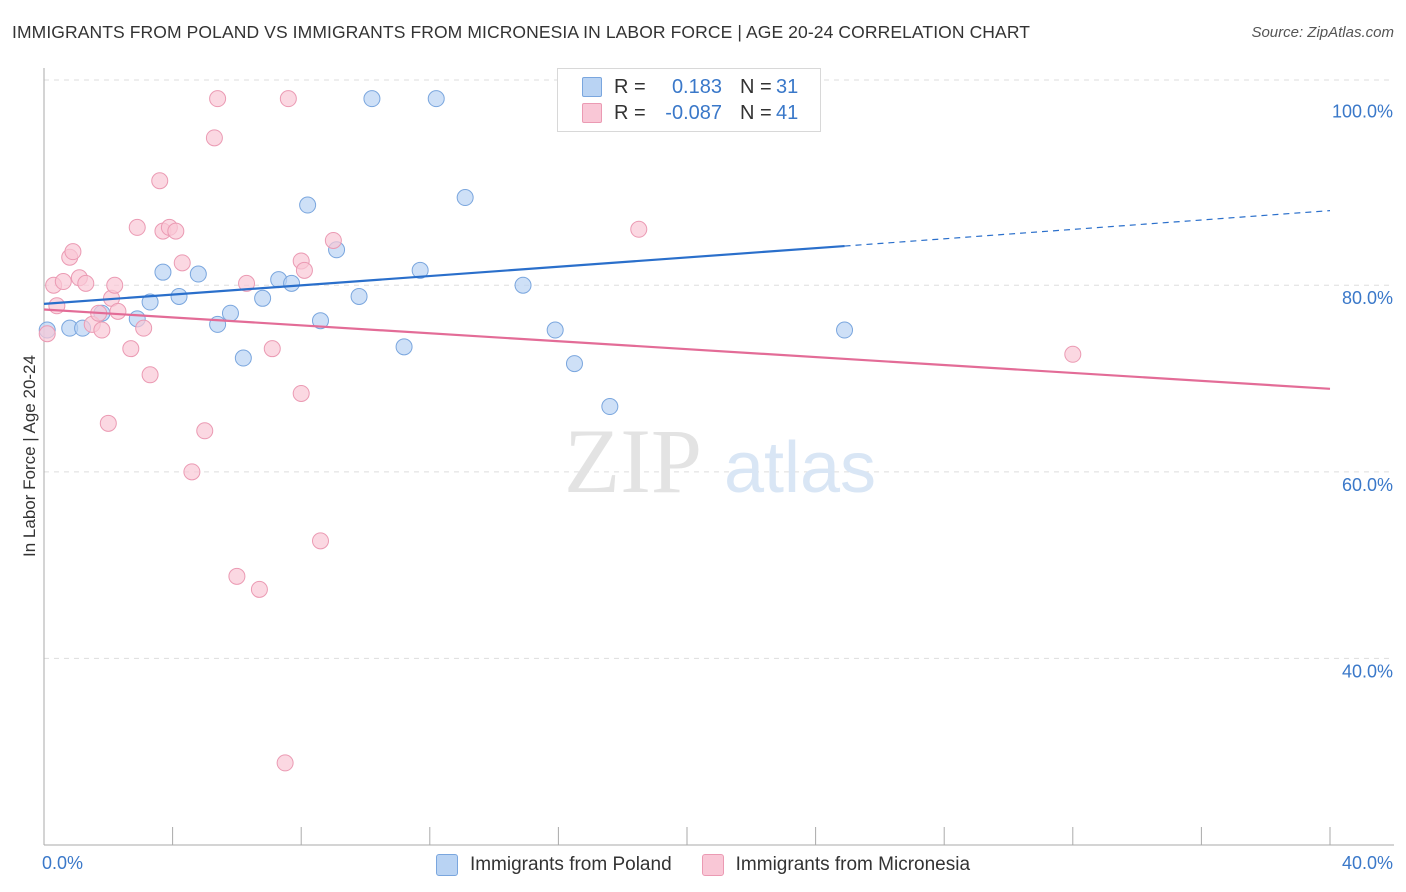 The image size is (1406, 892). Describe the element at coordinates (630, 112) in the screenshot. I see `micronesia-r-label: R =` at that location.